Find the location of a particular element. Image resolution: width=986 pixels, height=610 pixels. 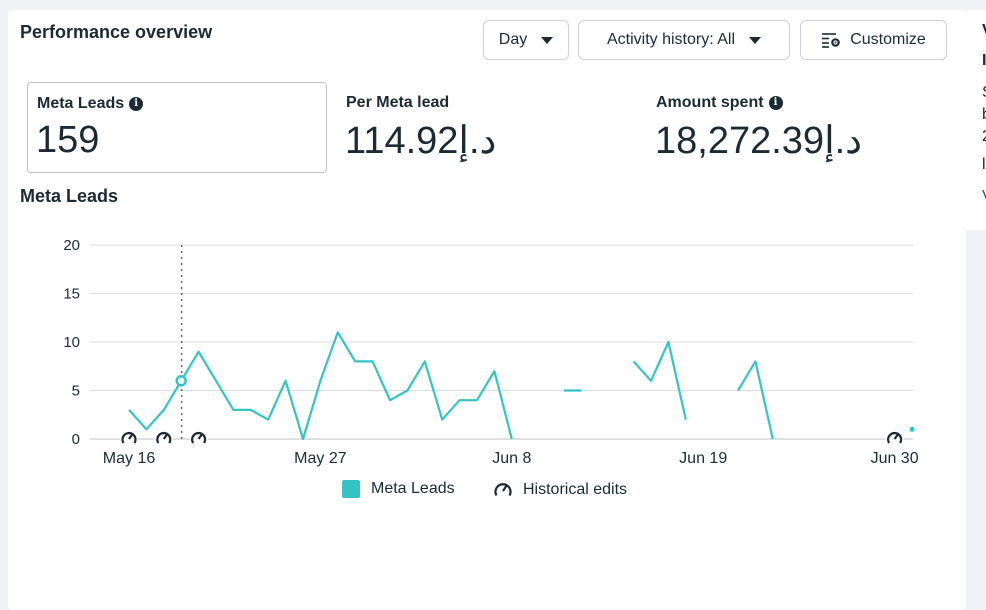

y-tick-label: 15 is located at coordinates (71, 294).